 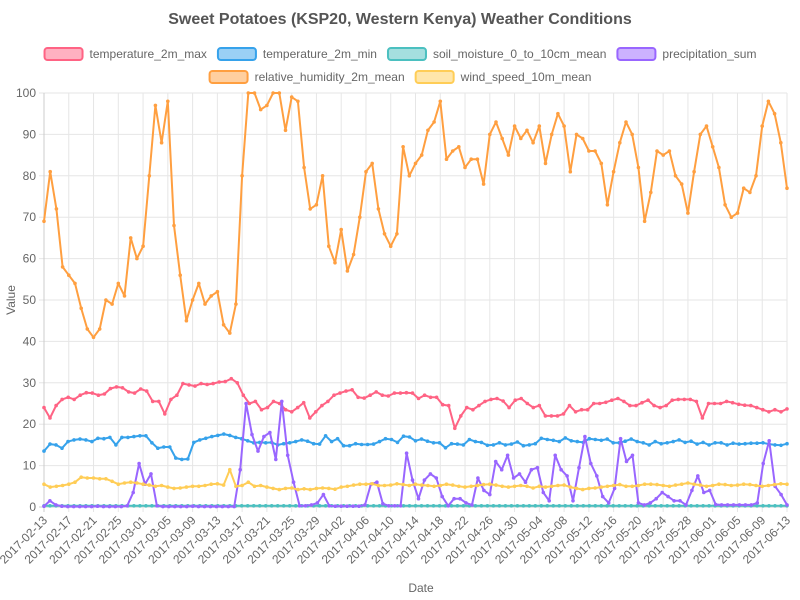 What do you see at coordinates (503, 77) in the screenshot?
I see `legend-item: wind_speed_10m_mean` at bounding box center [503, 77].